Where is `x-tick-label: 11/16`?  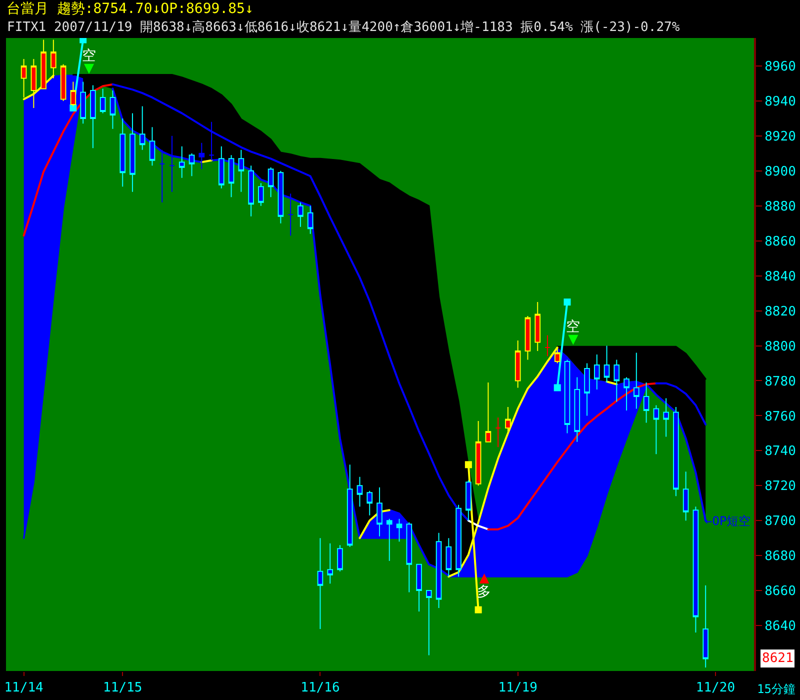 x-tick-label: 11/16 is located at coordinates (320, 688).